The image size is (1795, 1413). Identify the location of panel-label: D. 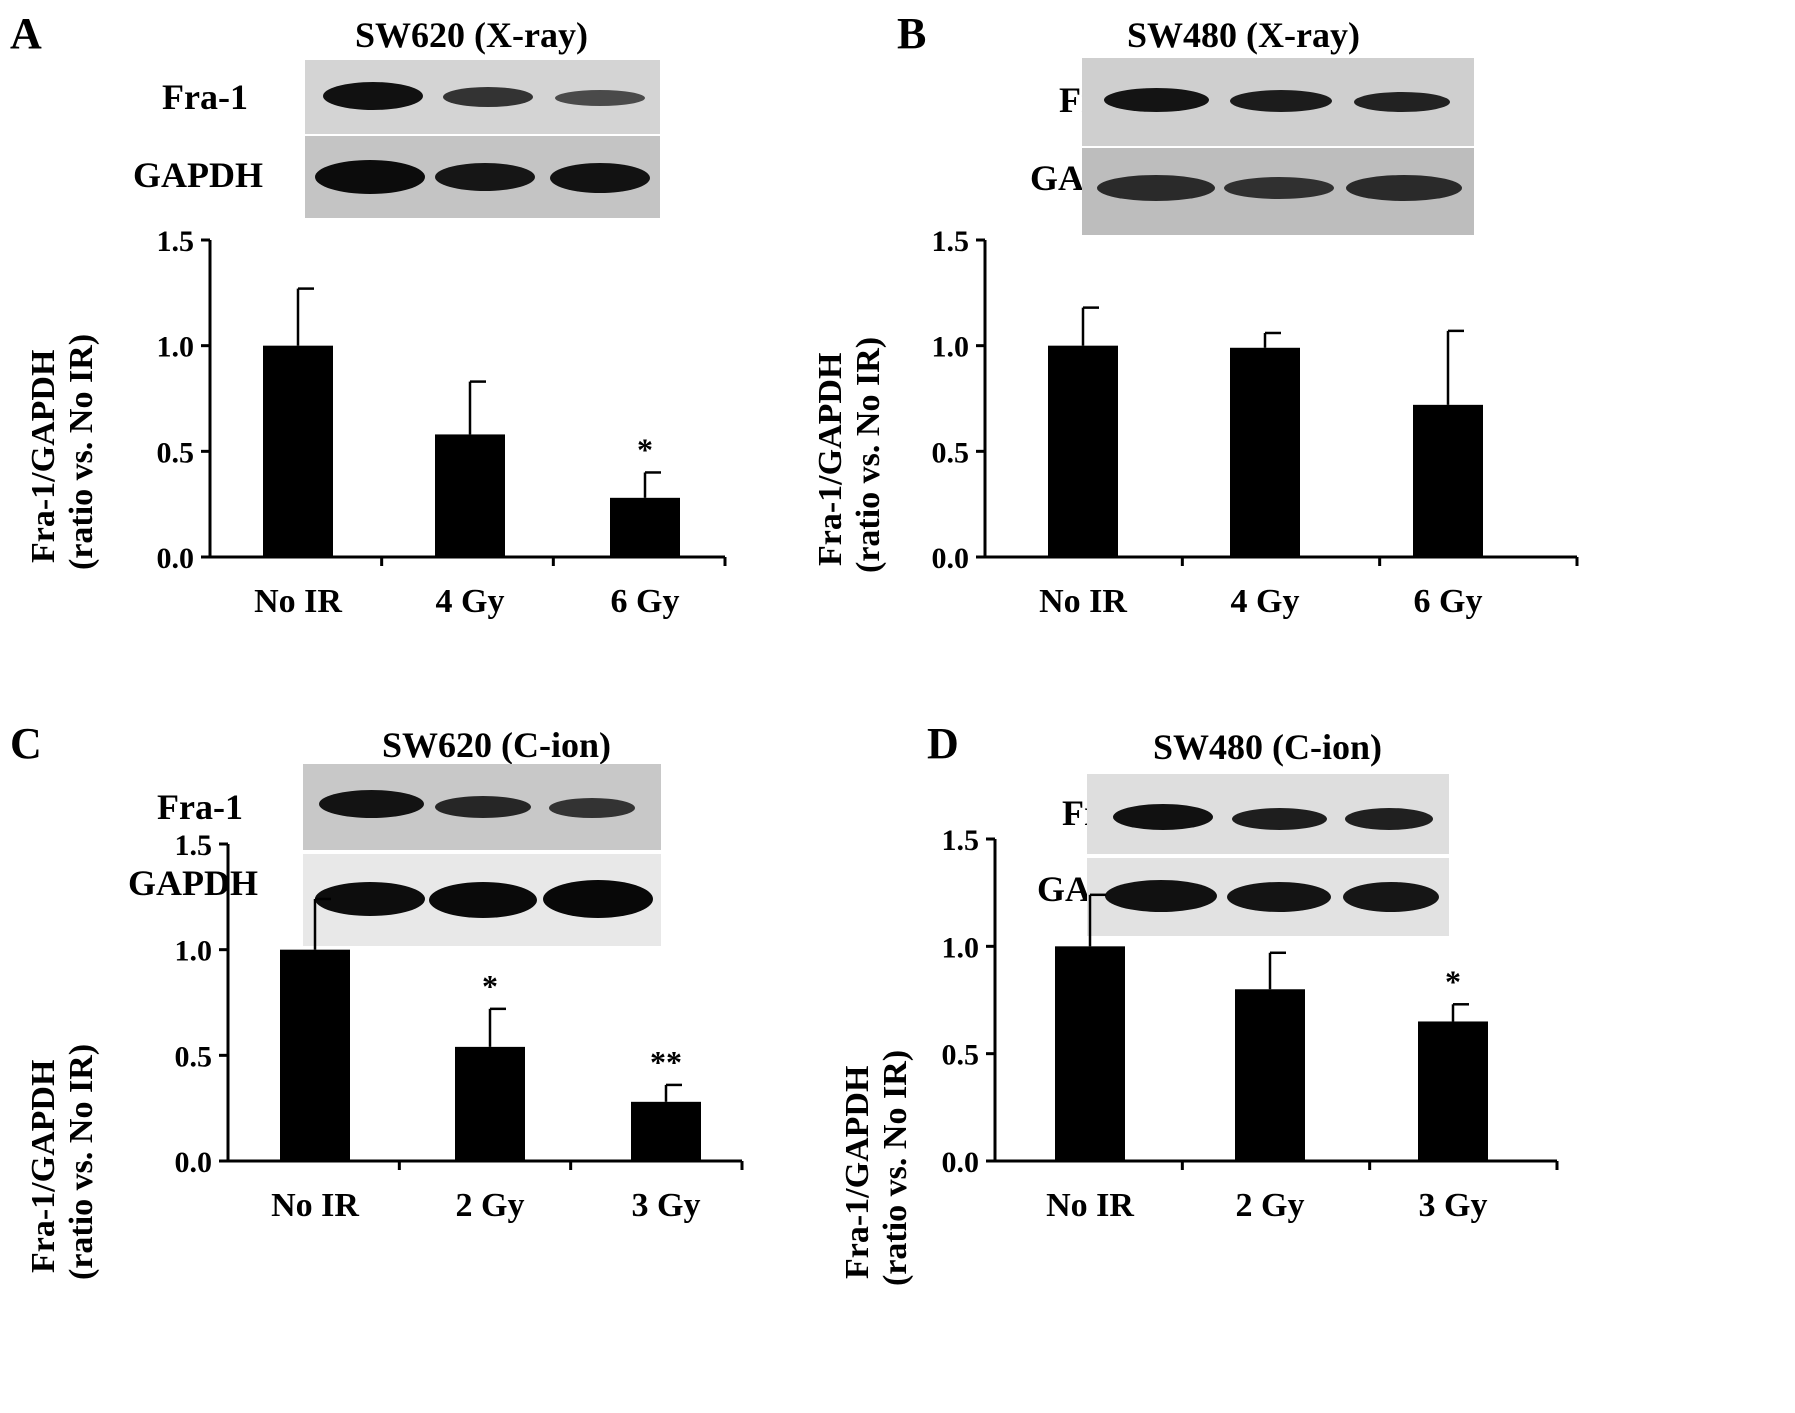
(943, 743).